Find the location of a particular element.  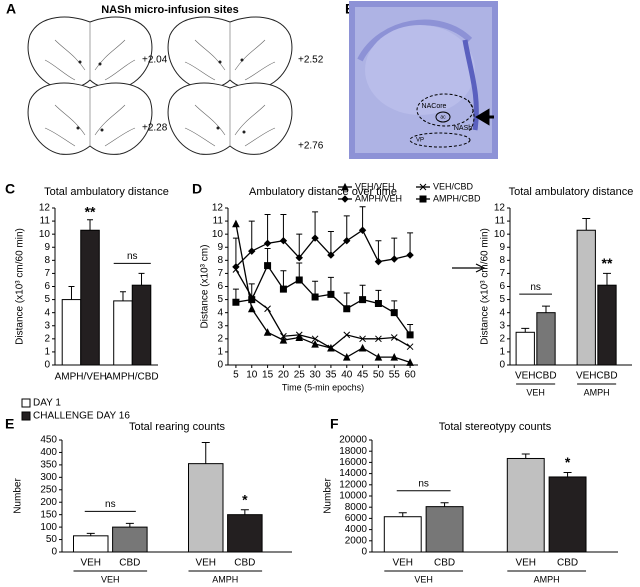

y-tick-label: 20000 is located at coordinates (353, 440).